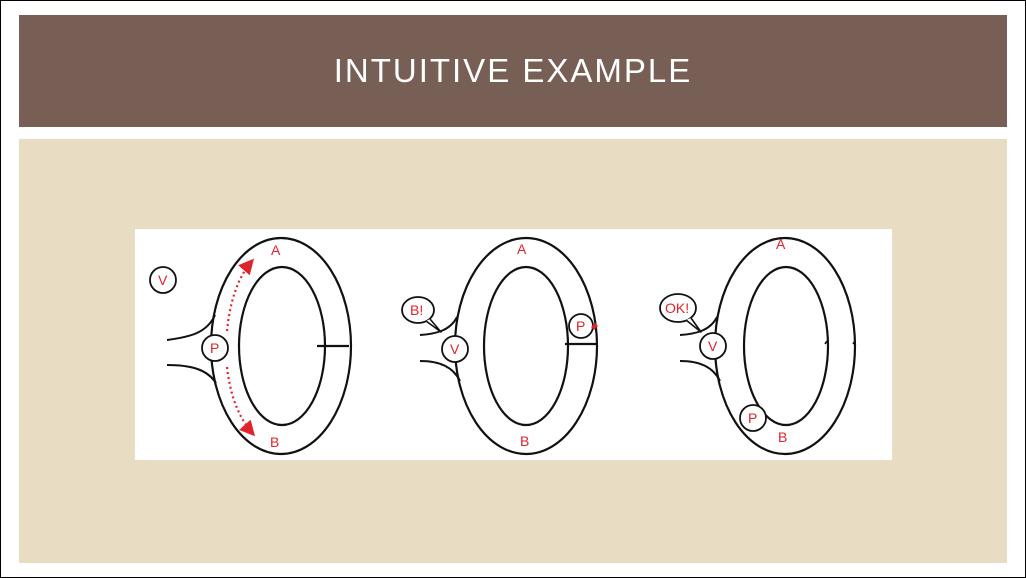 This screenshot has height=578, width=1026. Describe the element at coordinates (700, 371) in the screenshot. I see `panel-3-entrance-lower` at that location.